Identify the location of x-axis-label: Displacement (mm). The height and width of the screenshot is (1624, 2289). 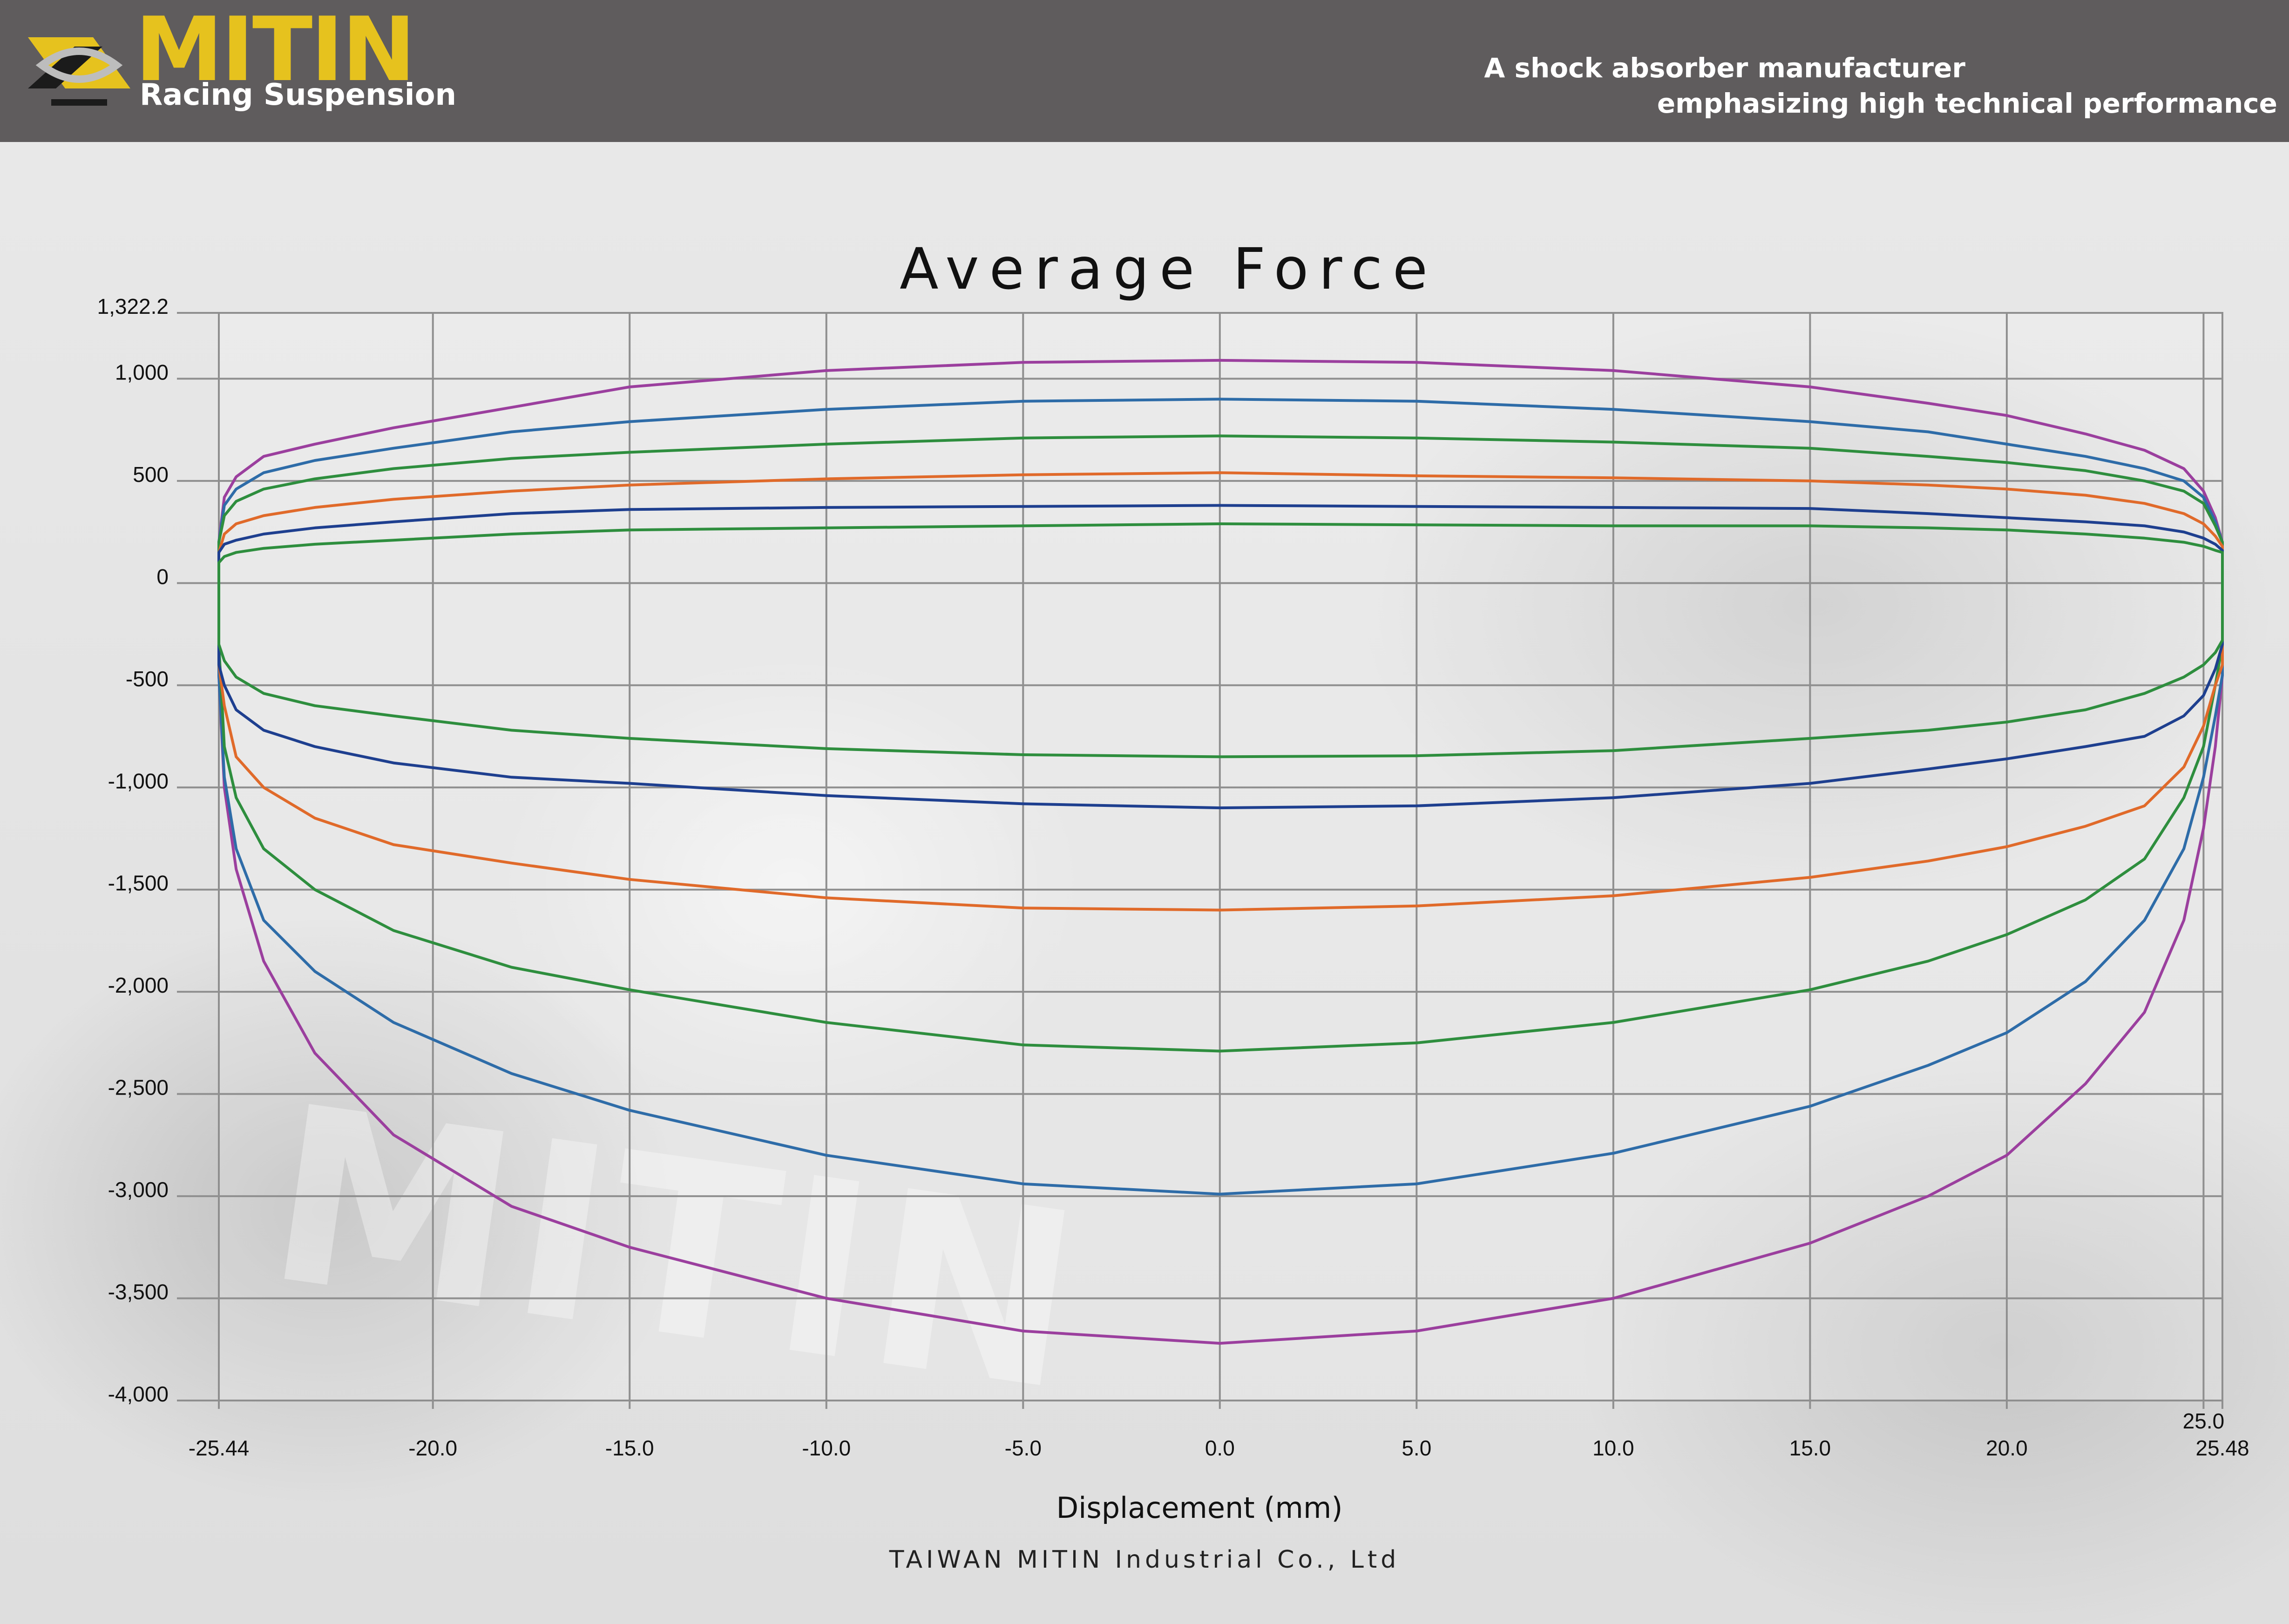
(1199, 1508).